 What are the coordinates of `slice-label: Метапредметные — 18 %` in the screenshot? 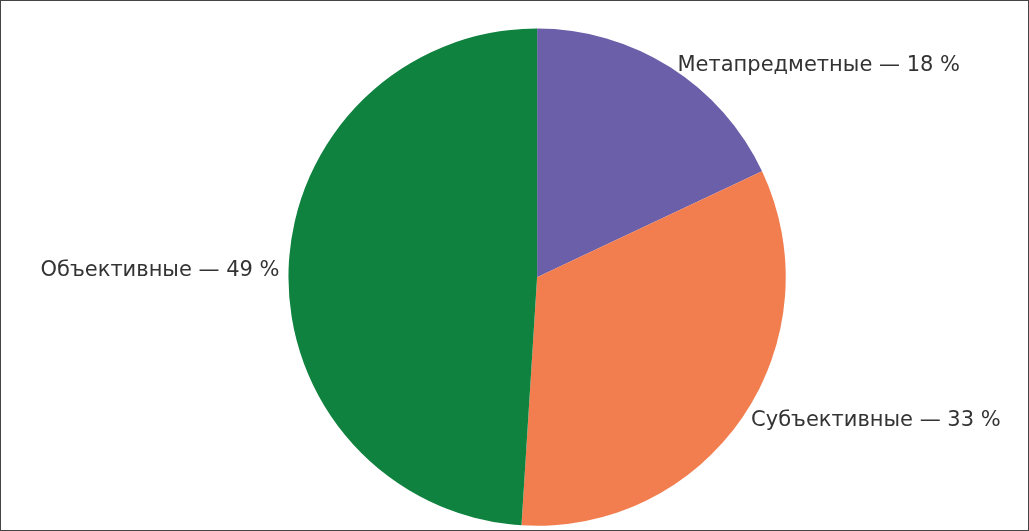 It's located at (819, 63).